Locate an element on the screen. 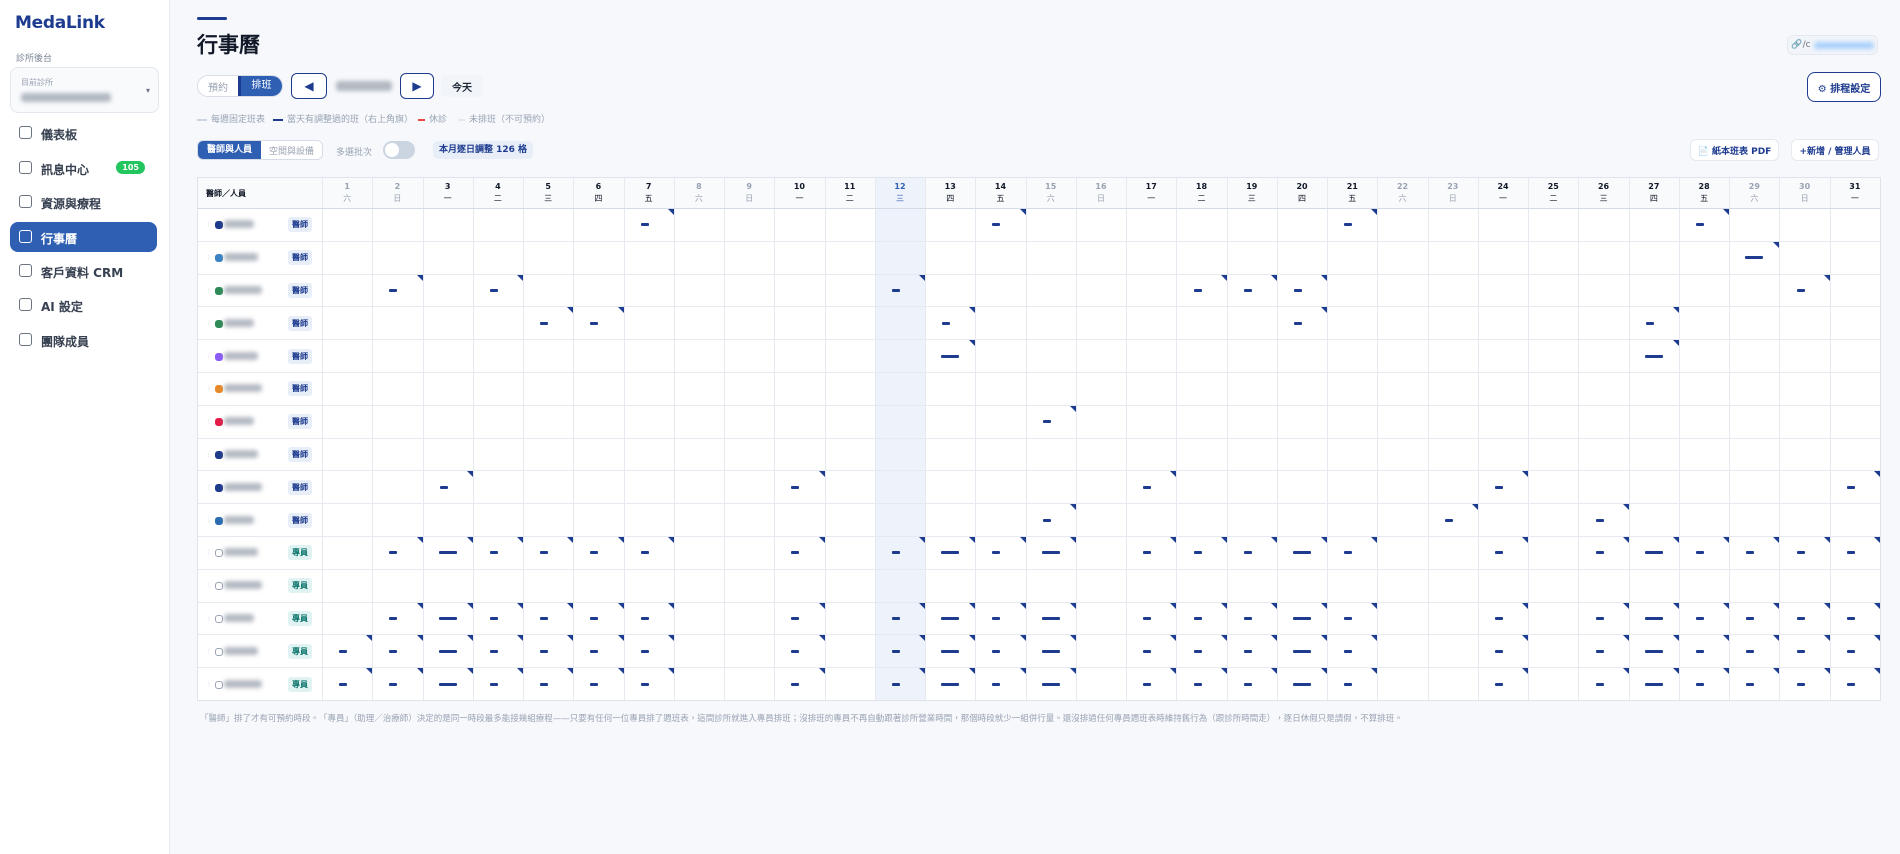 The height and width of the screenshot is (854, 1900). day-number: 11 is located at coordinates (850, 186).